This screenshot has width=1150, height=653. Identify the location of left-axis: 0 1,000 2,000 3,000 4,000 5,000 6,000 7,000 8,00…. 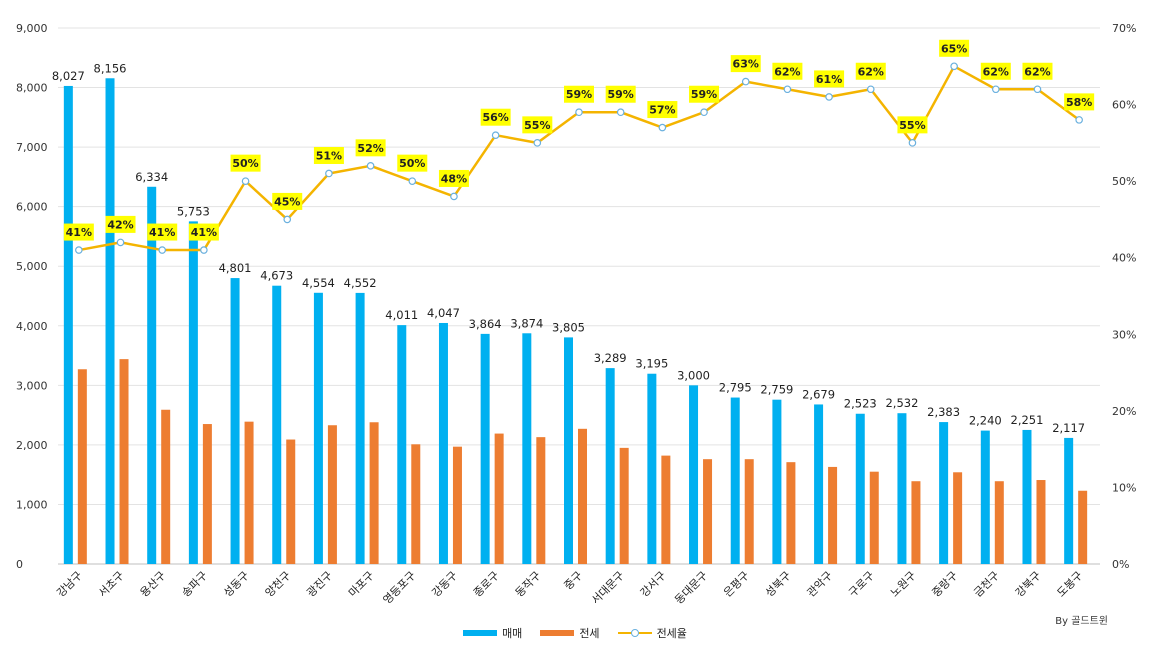
(32, 296).